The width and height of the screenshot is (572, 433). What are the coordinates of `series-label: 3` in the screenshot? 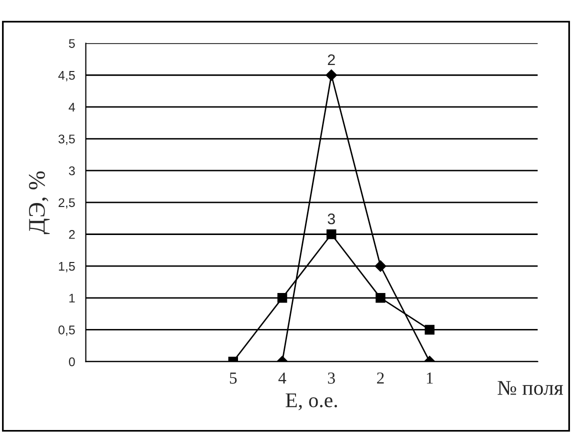 It's located at (331, 218).